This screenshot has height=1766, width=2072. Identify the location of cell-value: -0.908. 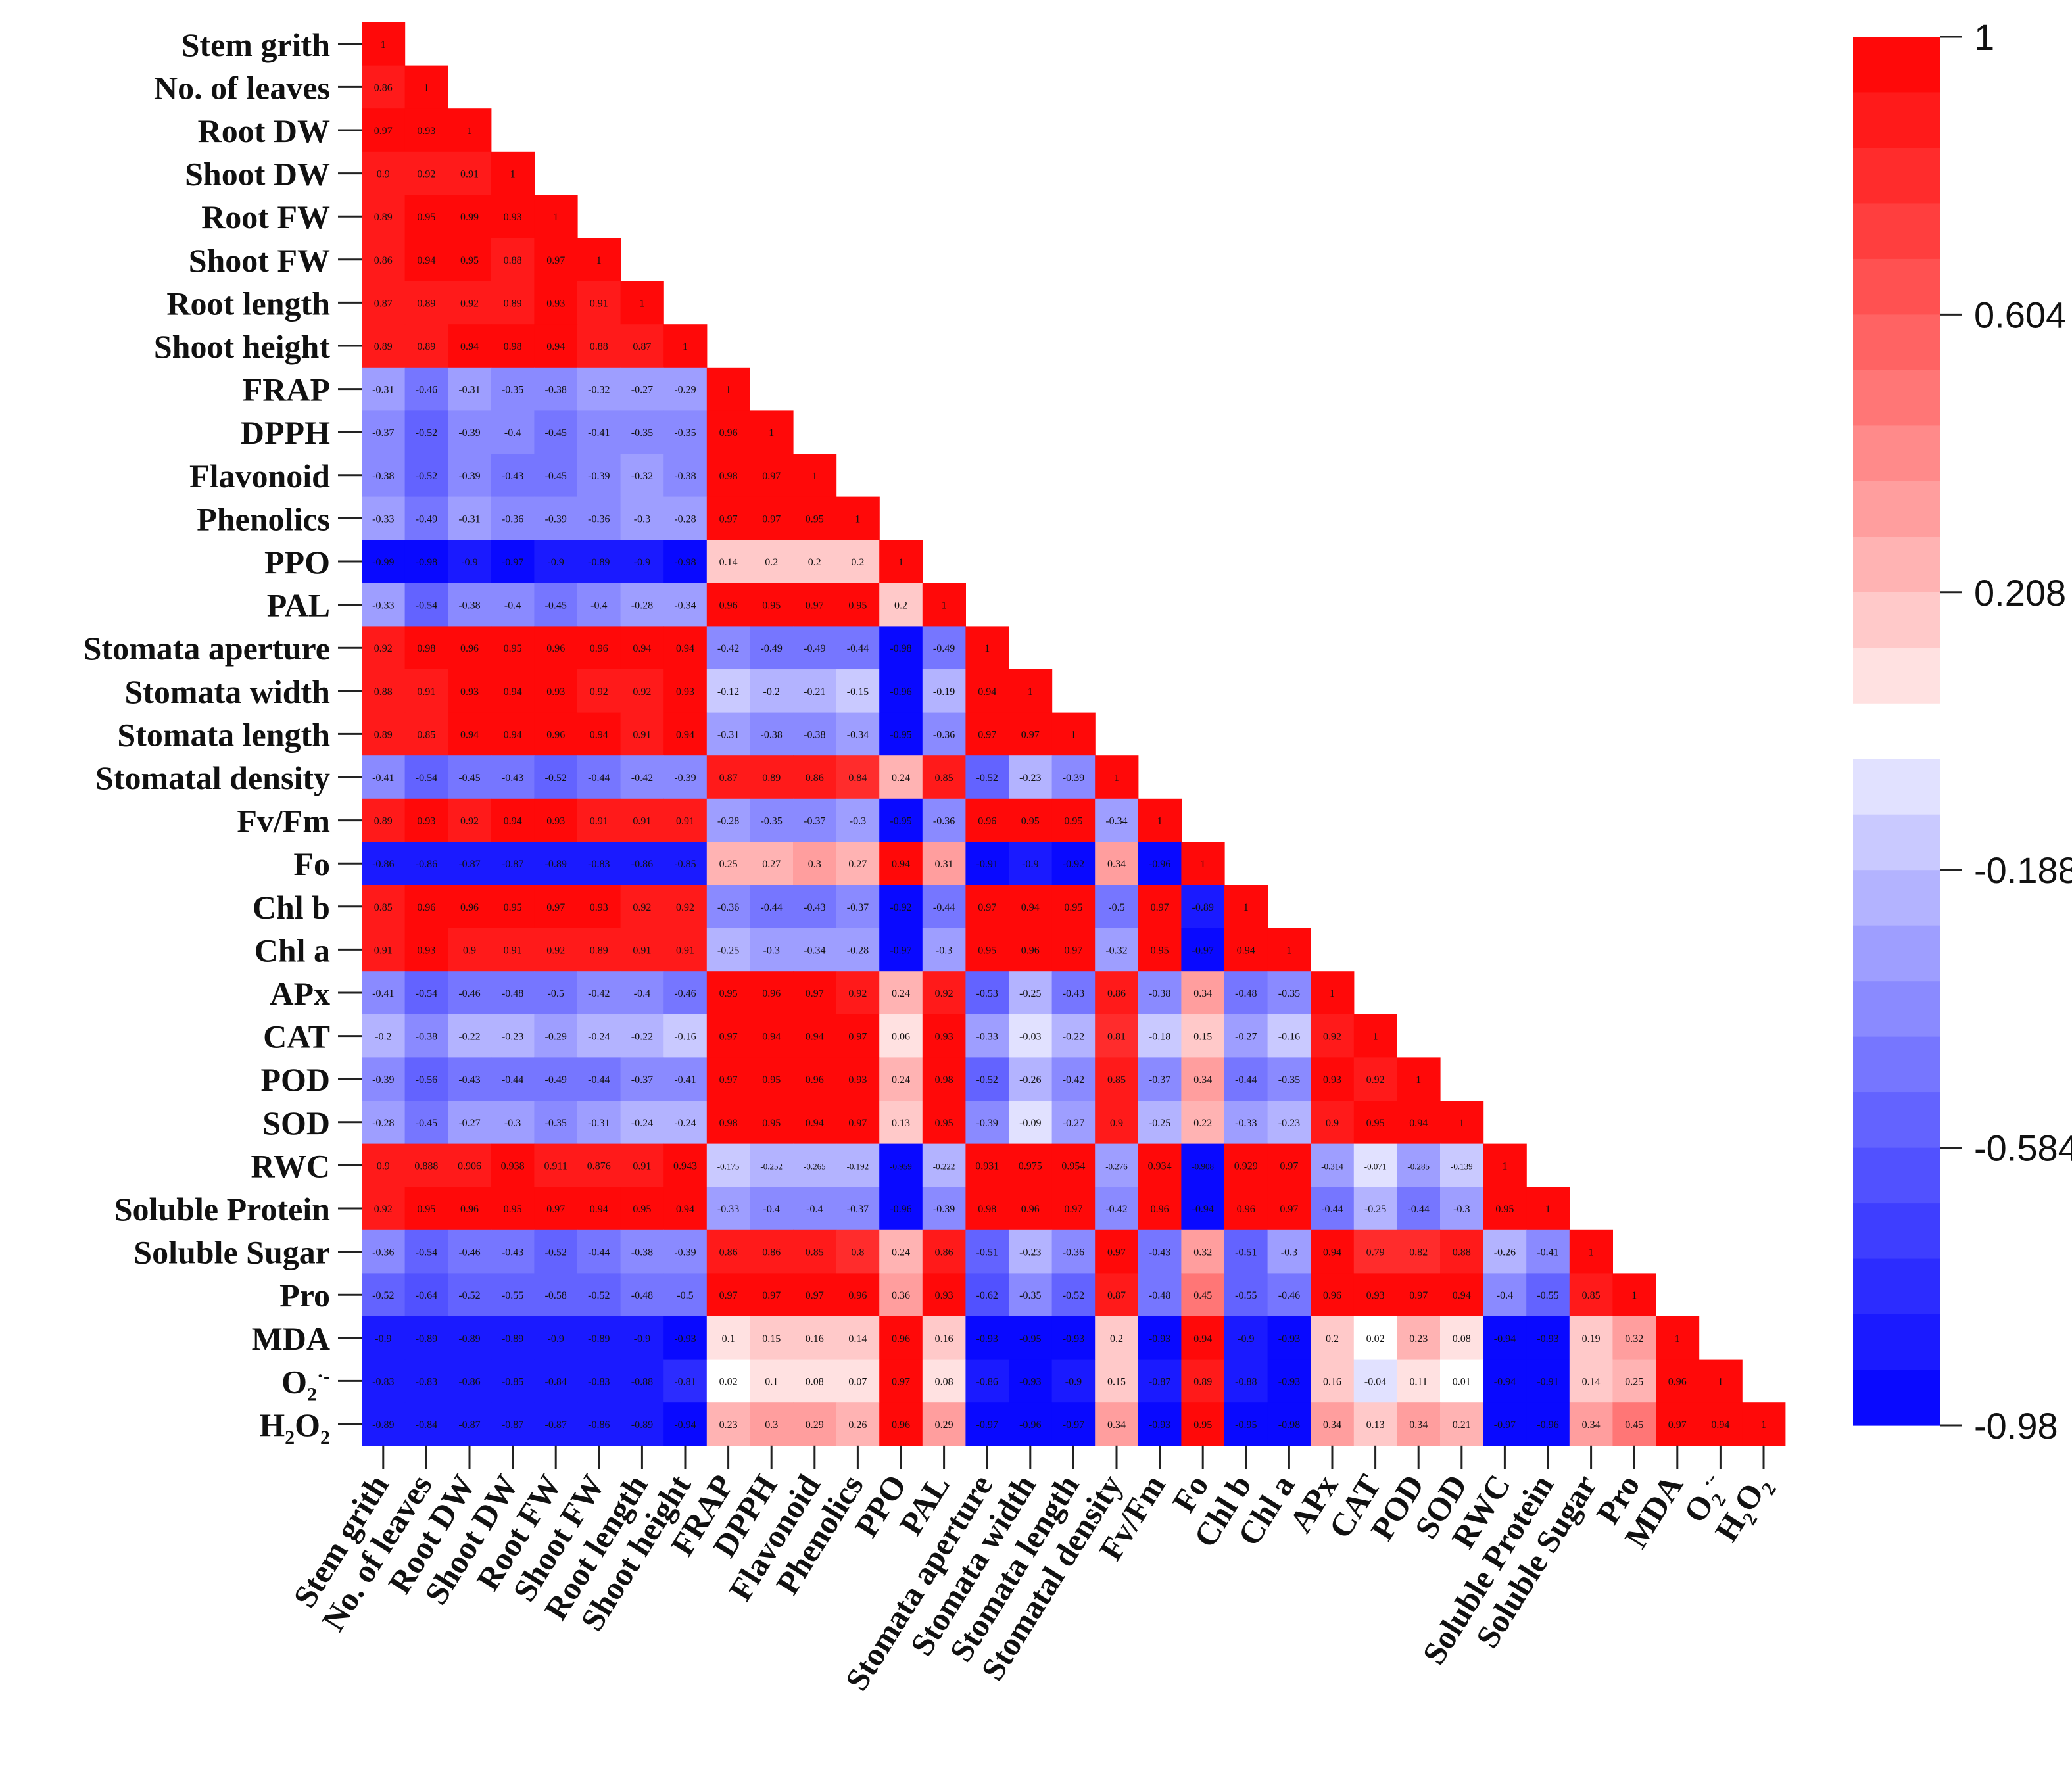
(1203, 1166).